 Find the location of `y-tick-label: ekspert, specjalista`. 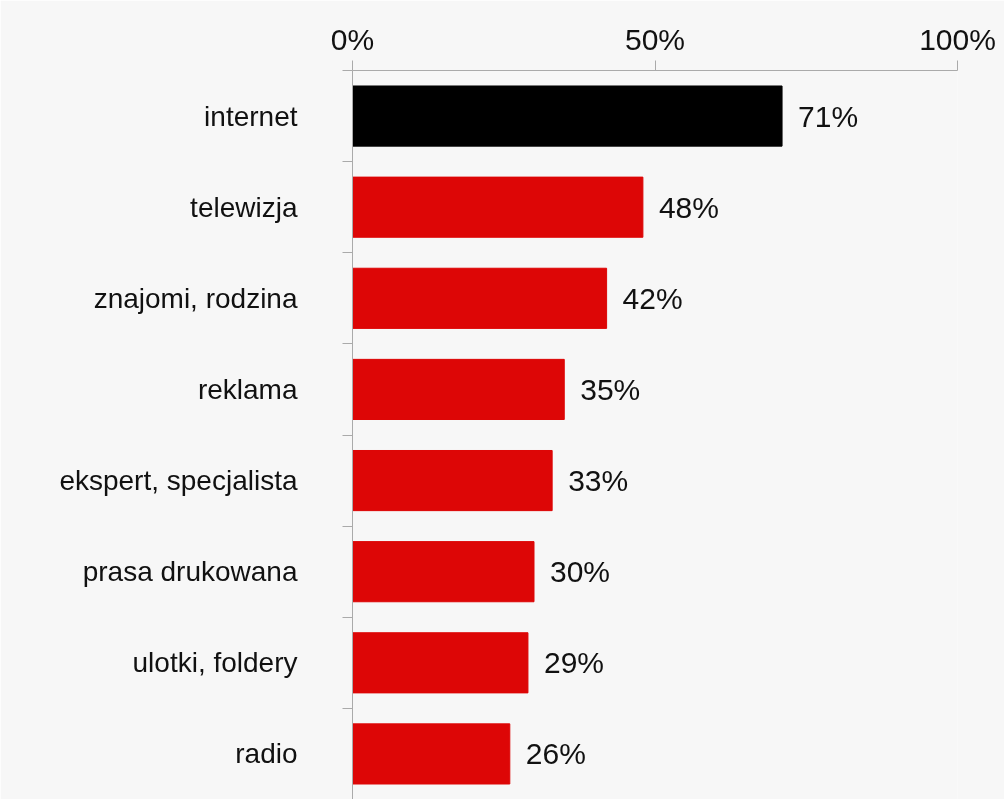

y-tick-label: ekspert, specjalista is located at coordinates (178, 481).